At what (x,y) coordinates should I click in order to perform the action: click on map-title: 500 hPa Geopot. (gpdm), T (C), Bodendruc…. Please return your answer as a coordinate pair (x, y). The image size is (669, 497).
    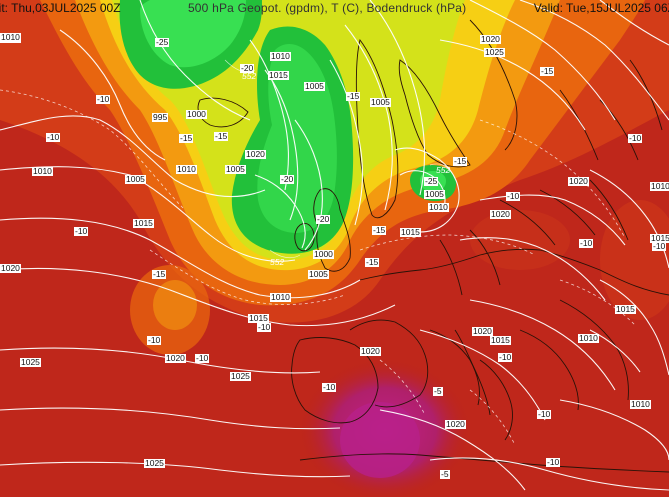
    Looking at the image, I should click on (327, 8).